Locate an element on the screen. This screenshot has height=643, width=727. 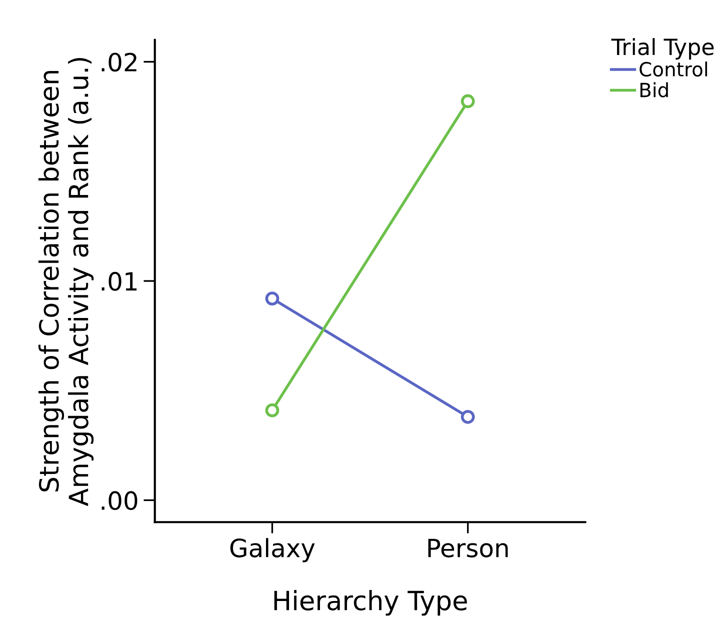
x-tick-label: Galaxy is located at coordinates (272, 550).